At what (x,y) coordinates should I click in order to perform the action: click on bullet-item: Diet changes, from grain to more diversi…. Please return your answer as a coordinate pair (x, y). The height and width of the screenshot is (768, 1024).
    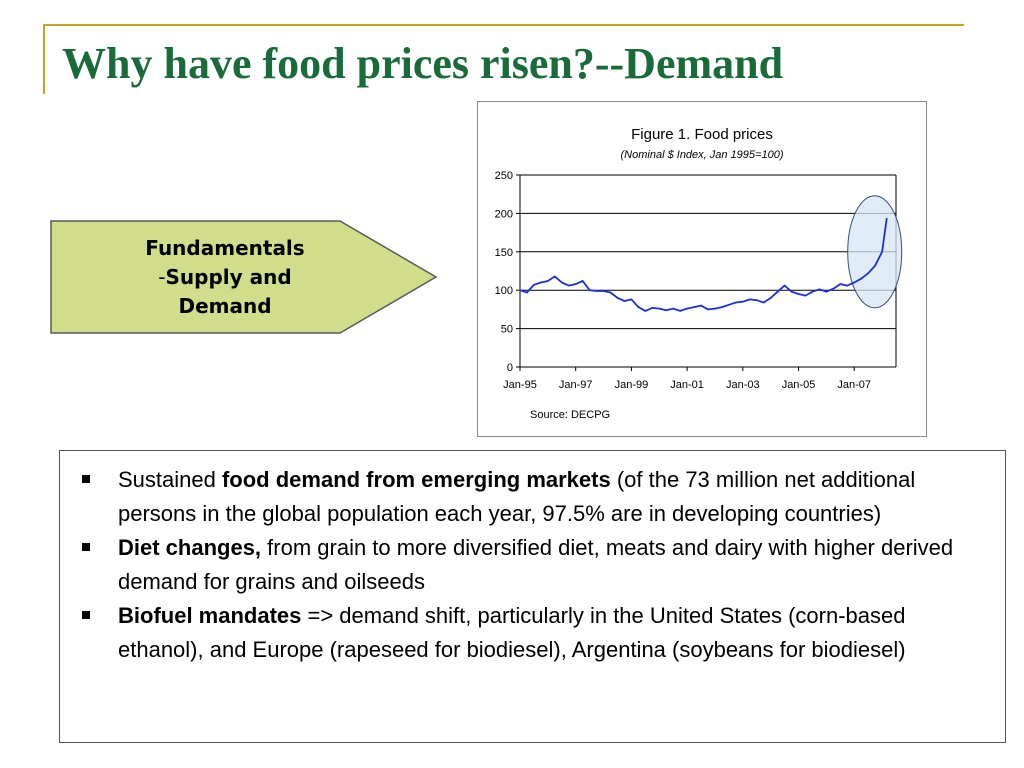
    Looking at the image, I should click on (537, 565).